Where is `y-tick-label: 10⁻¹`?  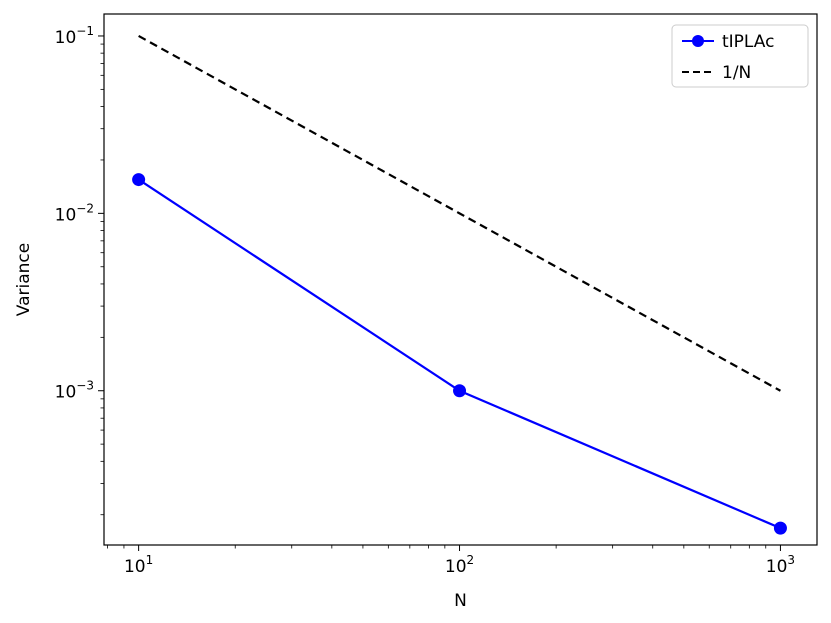
y-tick-label: 10⁻¹ is located at coordinates (74, 36).